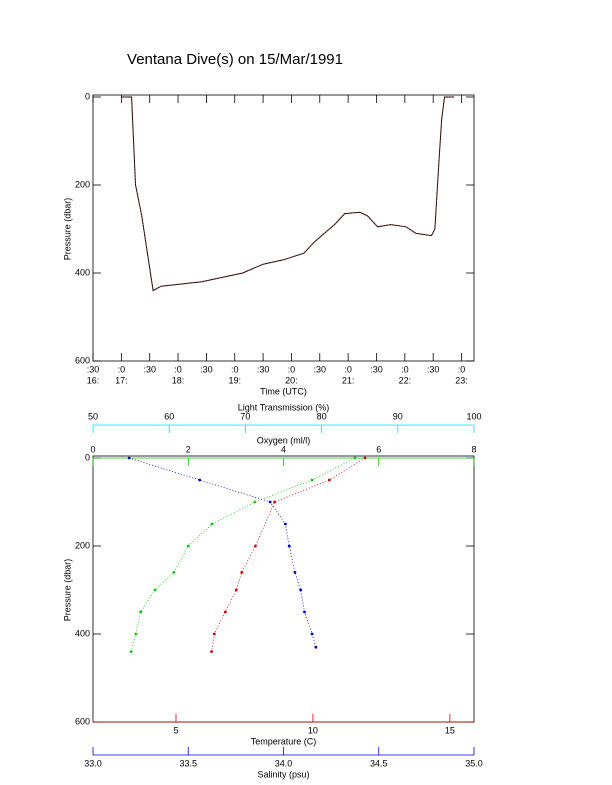 The image size is (612, 785). I want to click on x-tick-label: 50, so click(93, 416).